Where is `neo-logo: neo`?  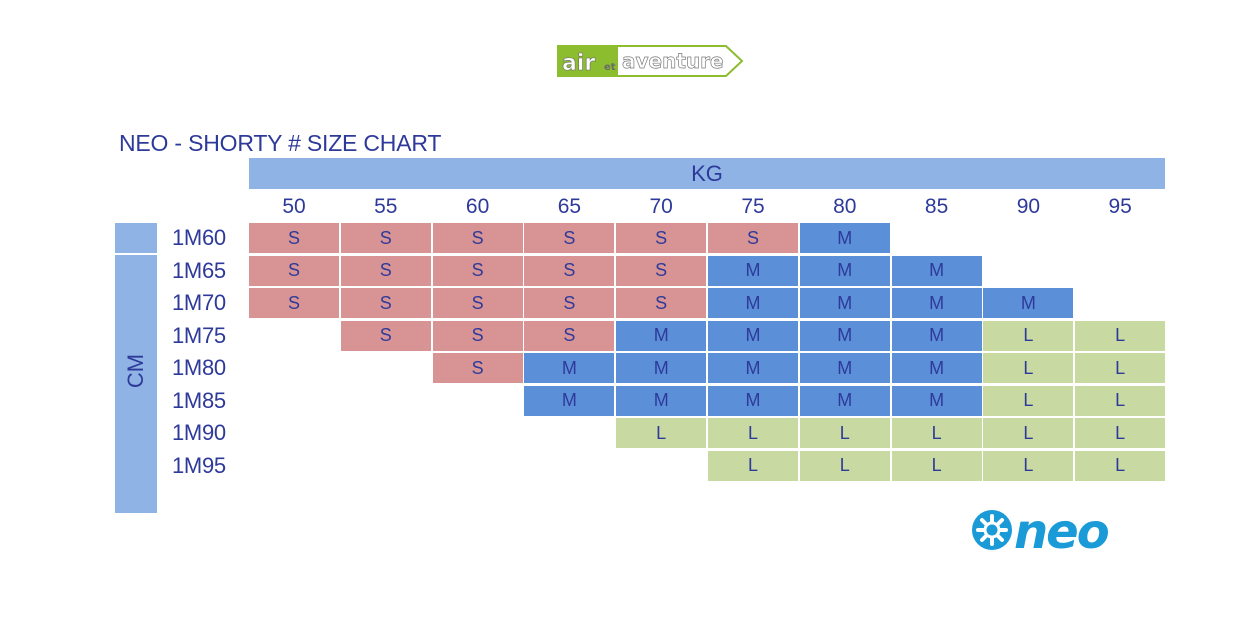 neo-logo: neo is located at coordinates (1041, 530).